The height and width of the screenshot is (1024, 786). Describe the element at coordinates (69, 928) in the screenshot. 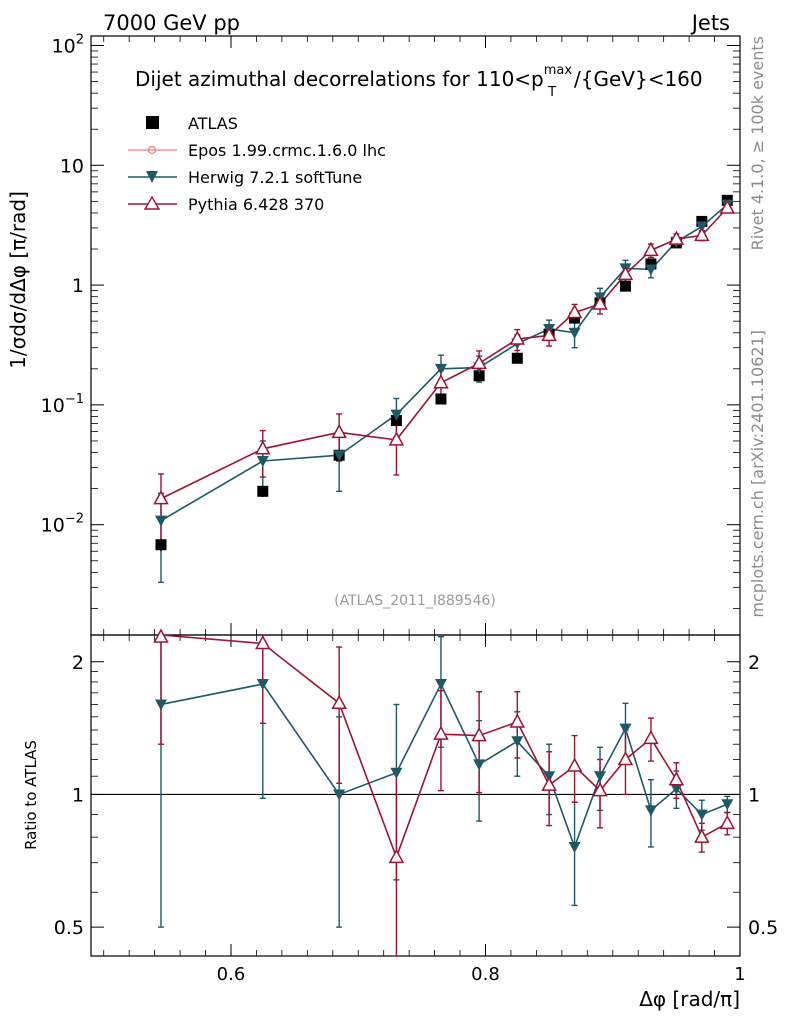

I see `ratio-tick-label: 0.5` at that location.